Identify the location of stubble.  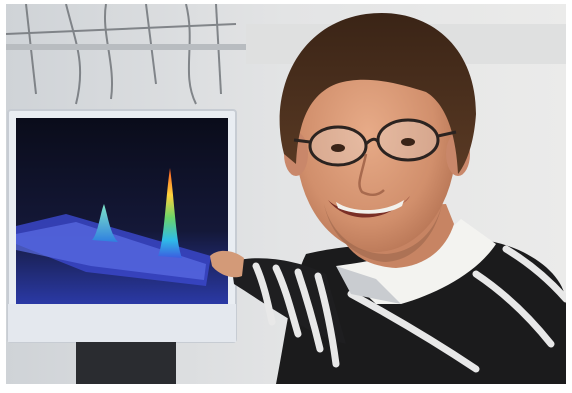
(383, 233).